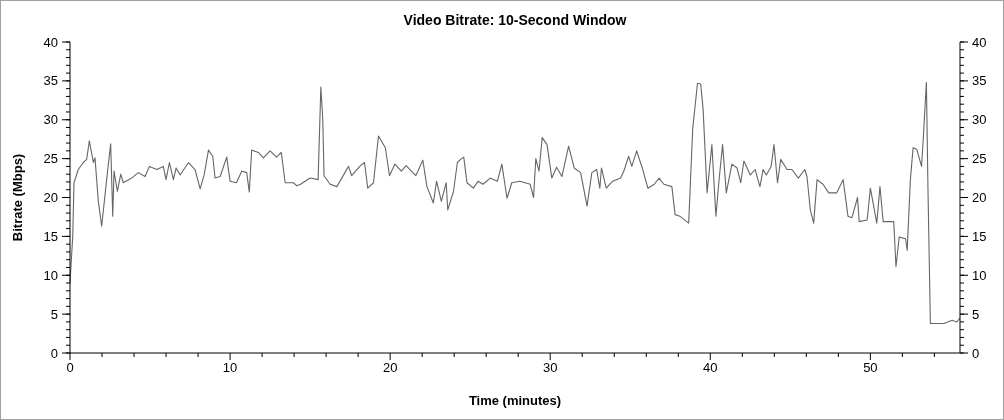  I want to click on y-tick-label: 10, so click(50, 275).